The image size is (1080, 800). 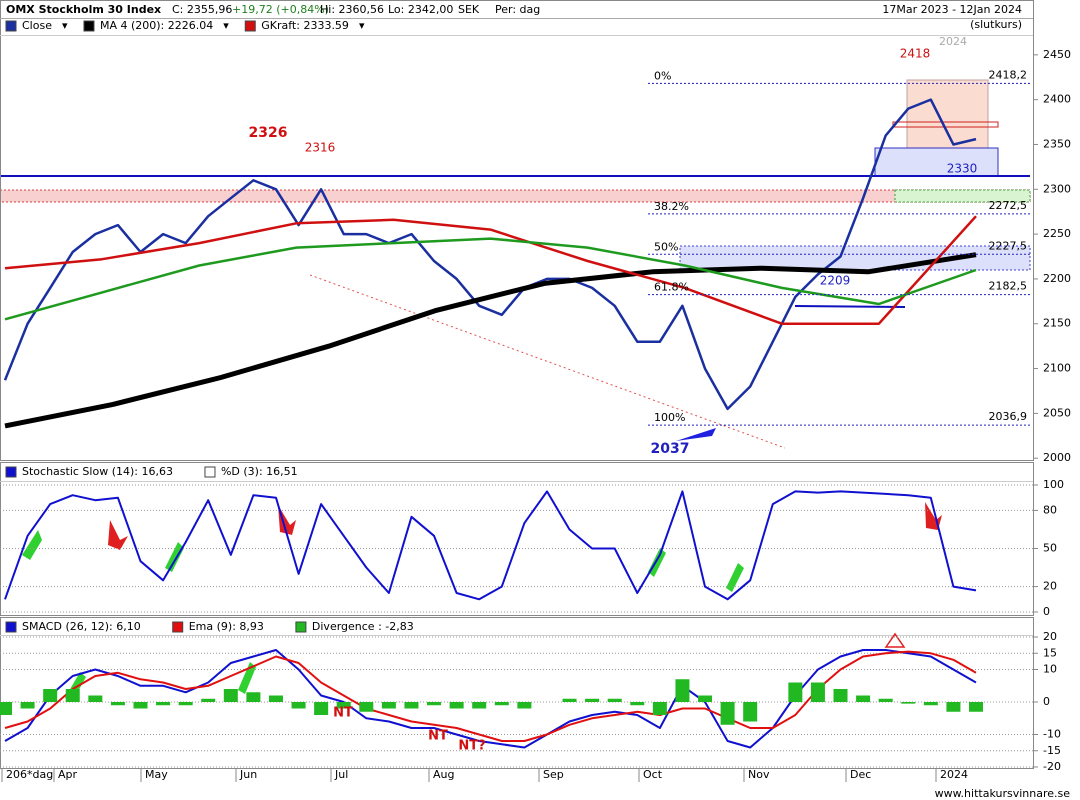 What do you see at coordinates (670, 449) in the screenshot?
I see `annotation: 2037` at bounding box center [670, 449].